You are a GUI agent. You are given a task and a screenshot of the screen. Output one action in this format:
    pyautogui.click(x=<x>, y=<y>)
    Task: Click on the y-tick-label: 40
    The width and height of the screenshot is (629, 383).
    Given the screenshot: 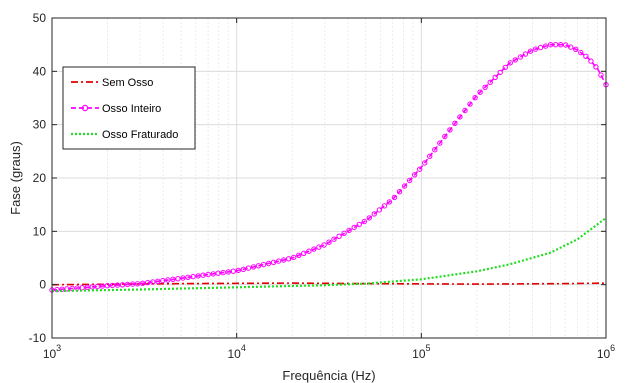 What is the action you would take?
    pyautogui.click(x=40, y=71)
    